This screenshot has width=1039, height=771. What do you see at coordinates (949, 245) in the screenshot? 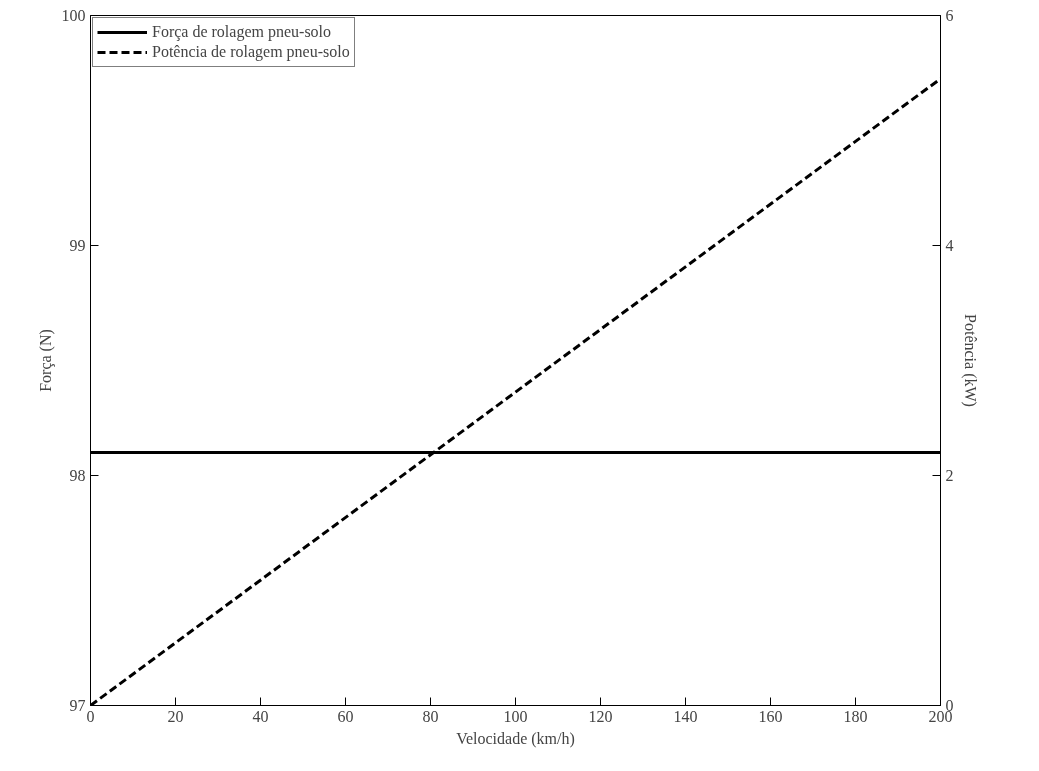
I see `y2-tick-label: 4` at bounding box center [949, 245].